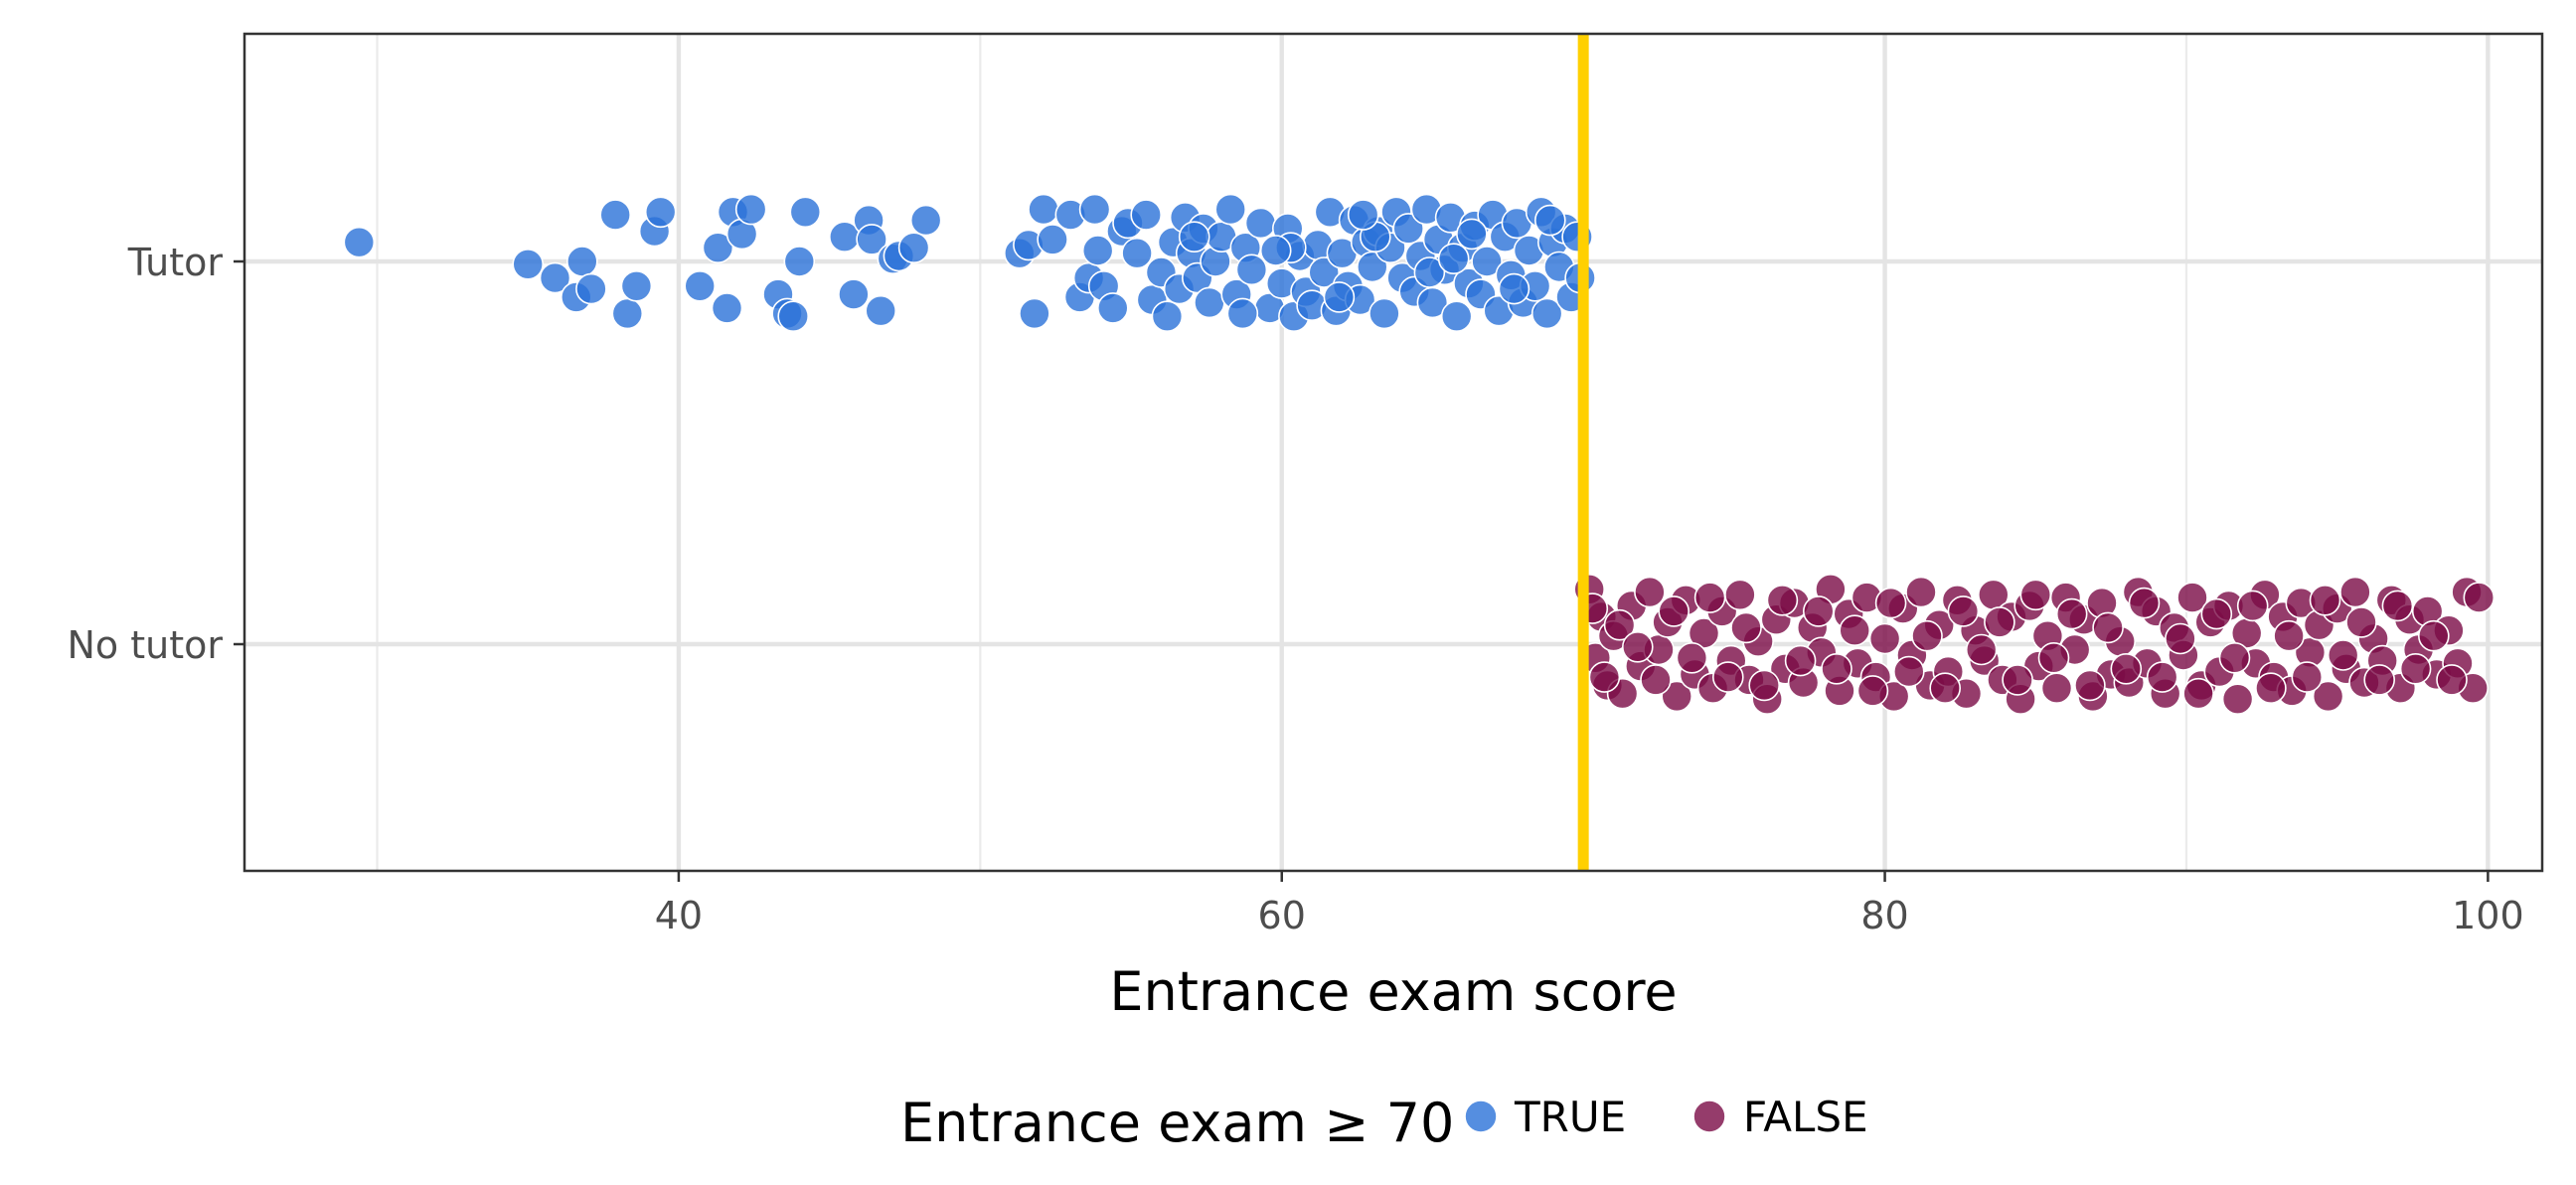 Image resolution: width=2576 pixels, height=1185 pixels. What do you see at coordinates (1481, 1117) in the screenshot?
I see `legend-key-true` at bounding box center [1481, 1117].